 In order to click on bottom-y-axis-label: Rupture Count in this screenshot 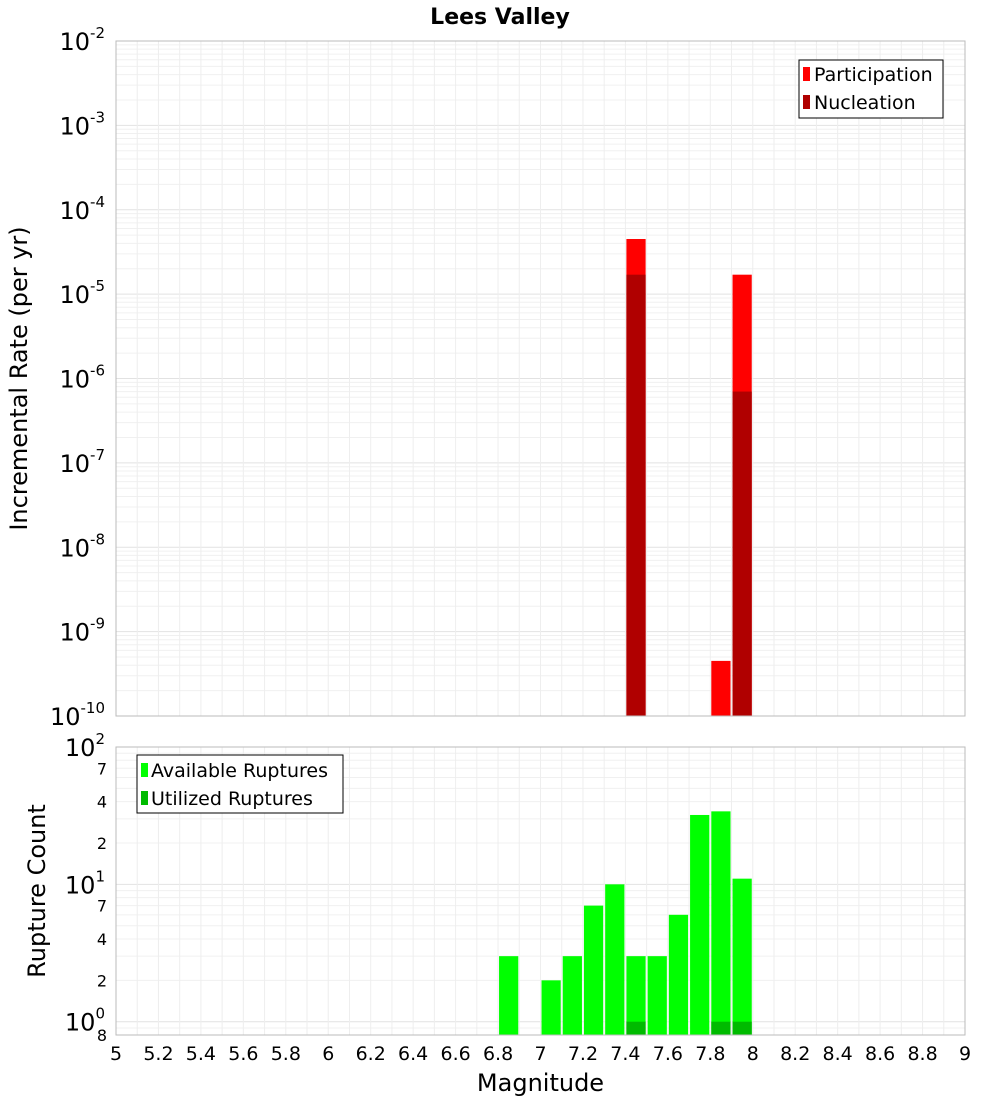, I will do `click(37, 891)`.